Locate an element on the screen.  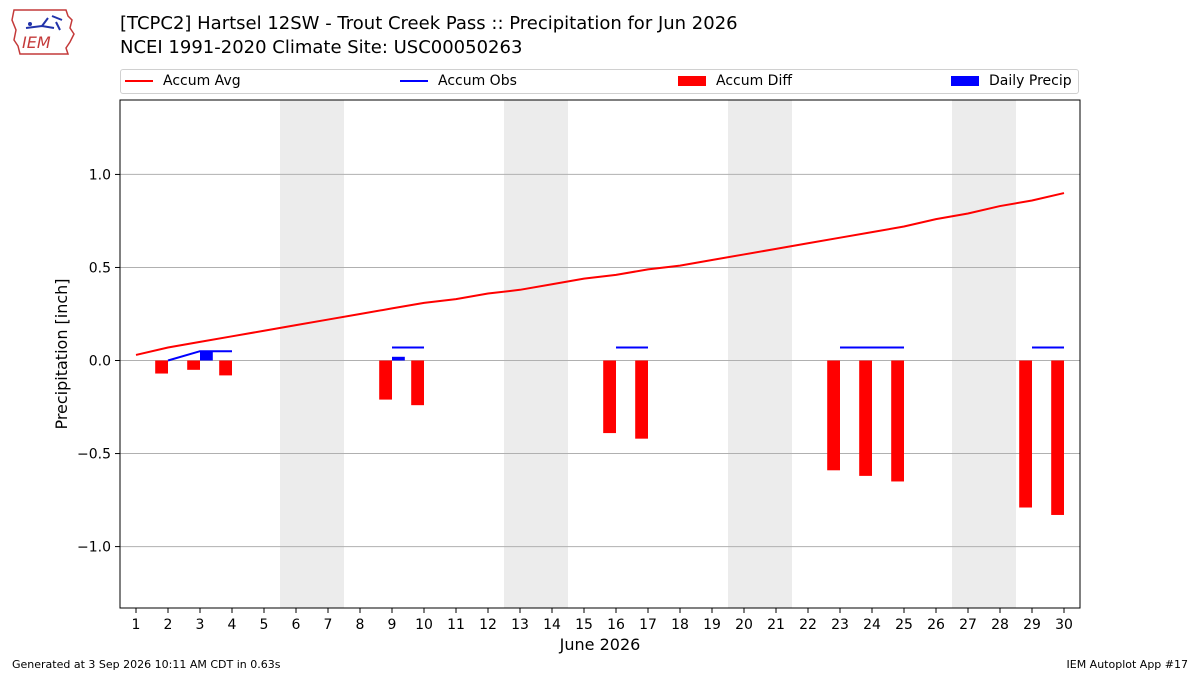
accum-obs-line is located at coordinates (199, 356).